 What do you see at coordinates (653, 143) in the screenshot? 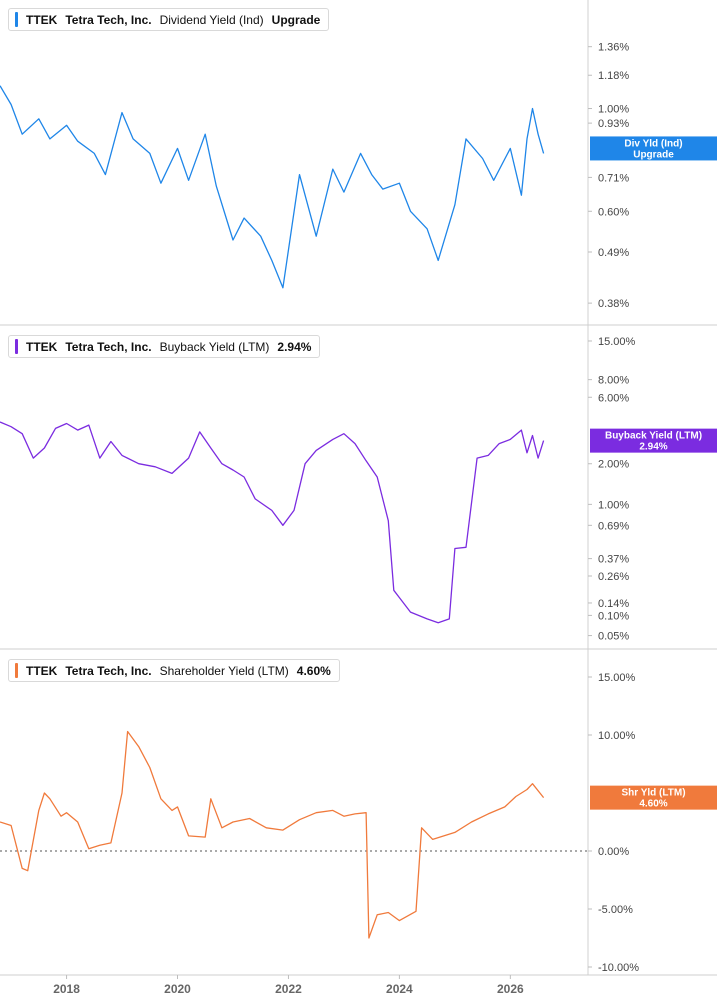
I see `end-value-label-title: Div Yld (Ind)` at bounding box center [653, 143].